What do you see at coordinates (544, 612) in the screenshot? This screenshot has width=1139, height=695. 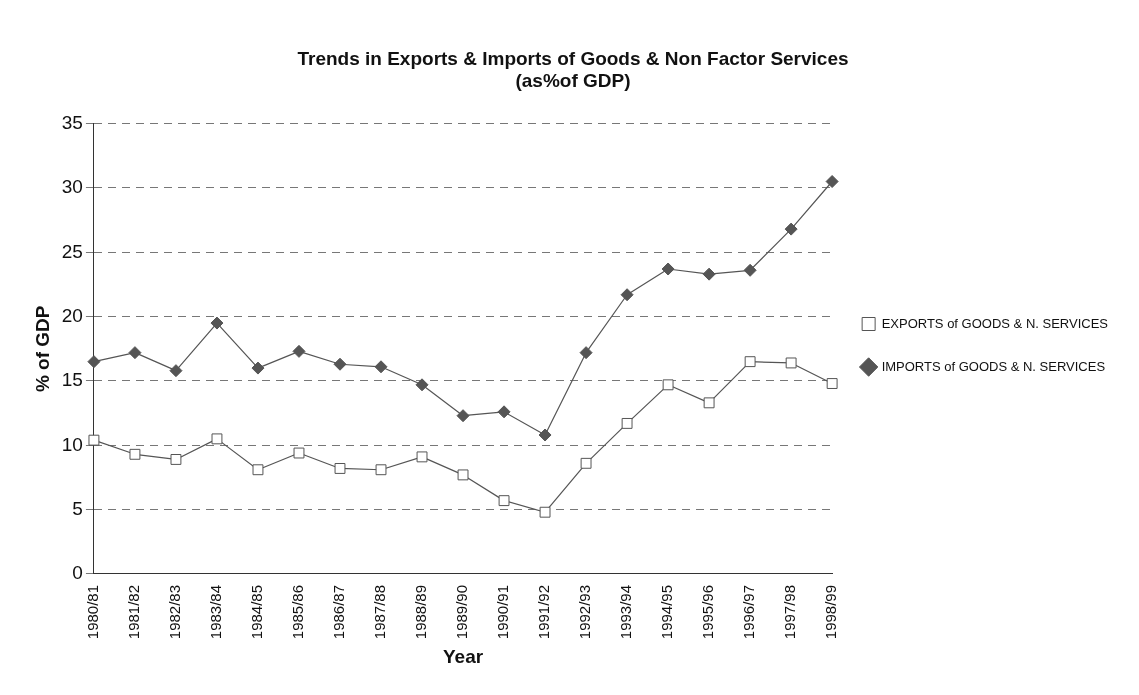 I see `x-tick-label: 1991/92` at bounding box center [544, 612].